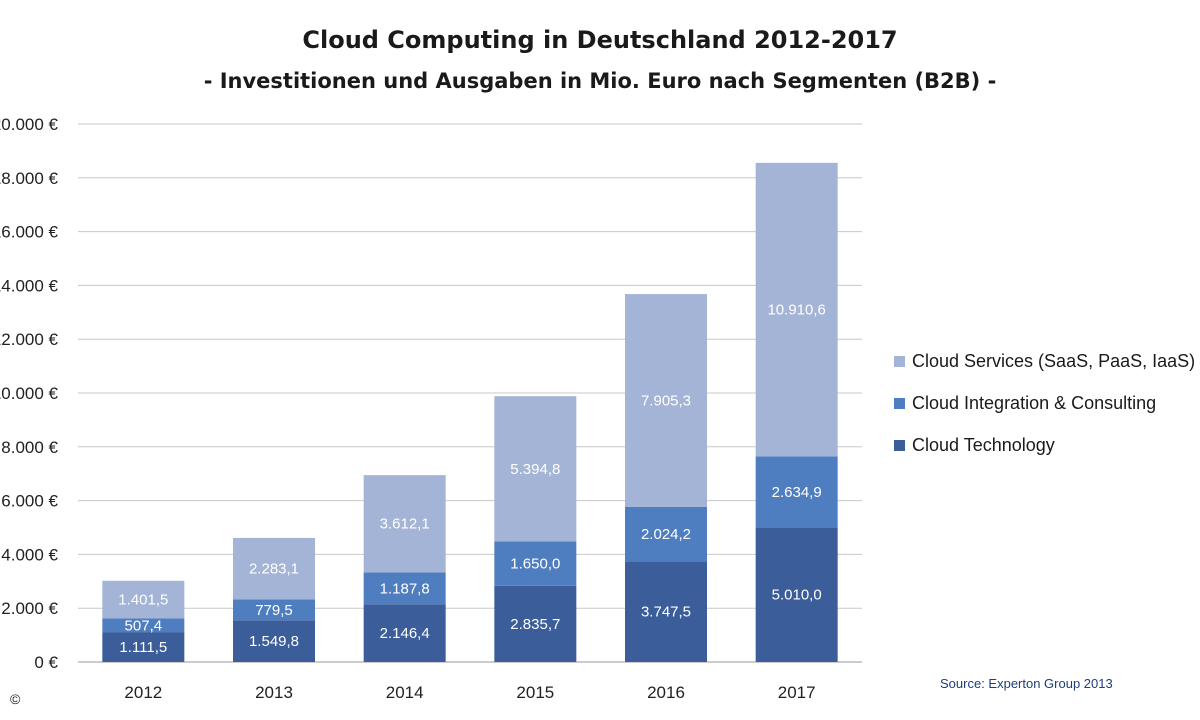  What do you see at coordinates (1034, 403) in the screenshot?
I see `legend-entry: Cloud Integration & Consulting` at bounding box center [1034, 403].